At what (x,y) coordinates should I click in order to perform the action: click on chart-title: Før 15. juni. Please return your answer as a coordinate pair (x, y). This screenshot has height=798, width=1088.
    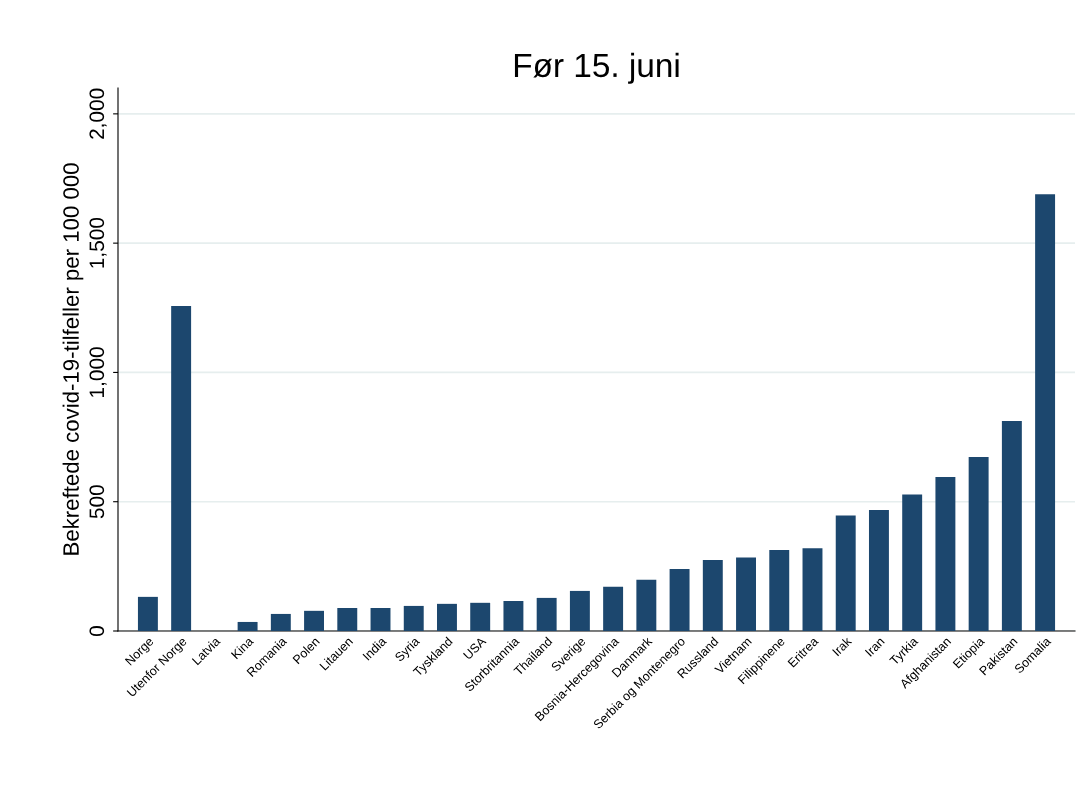
    Looking at the image, I should click on (596, 68).